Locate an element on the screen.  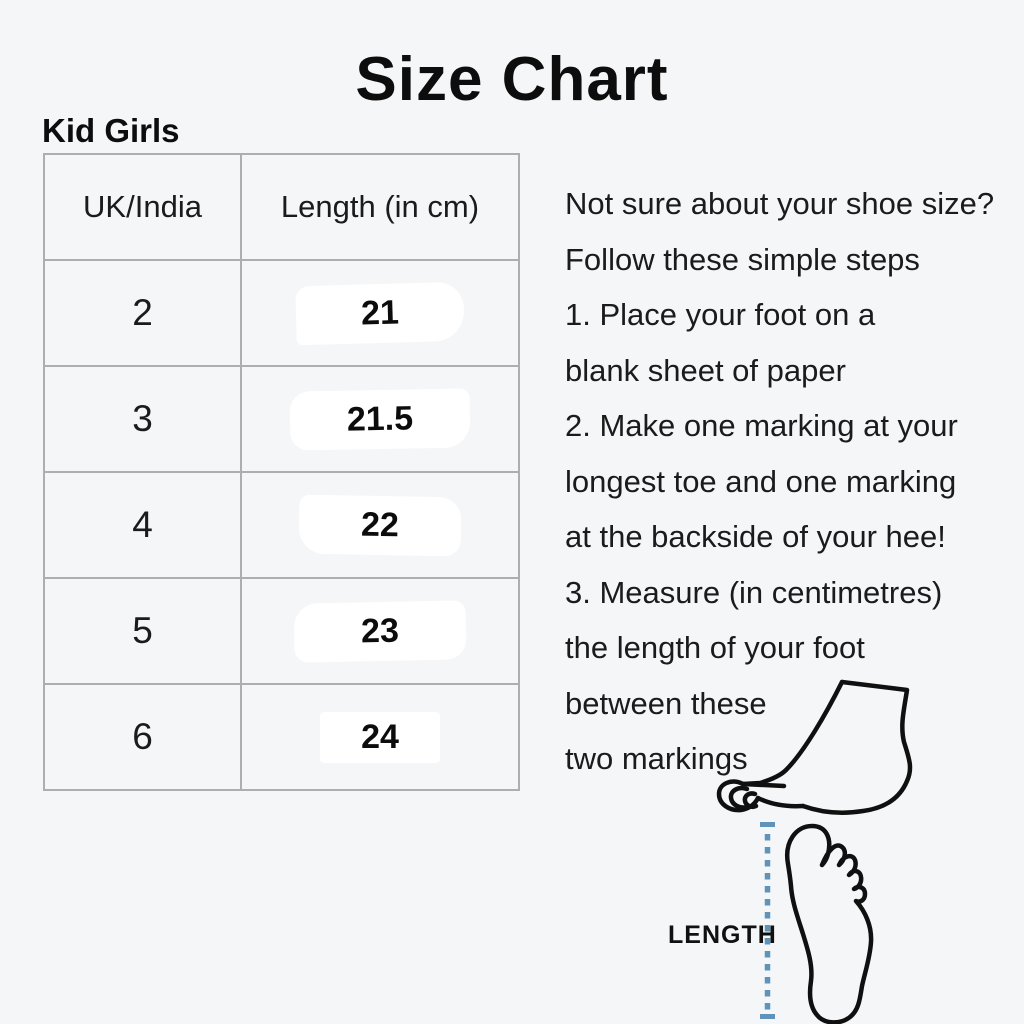
uk-india-size: 3 is located at coordinates (142, 419).